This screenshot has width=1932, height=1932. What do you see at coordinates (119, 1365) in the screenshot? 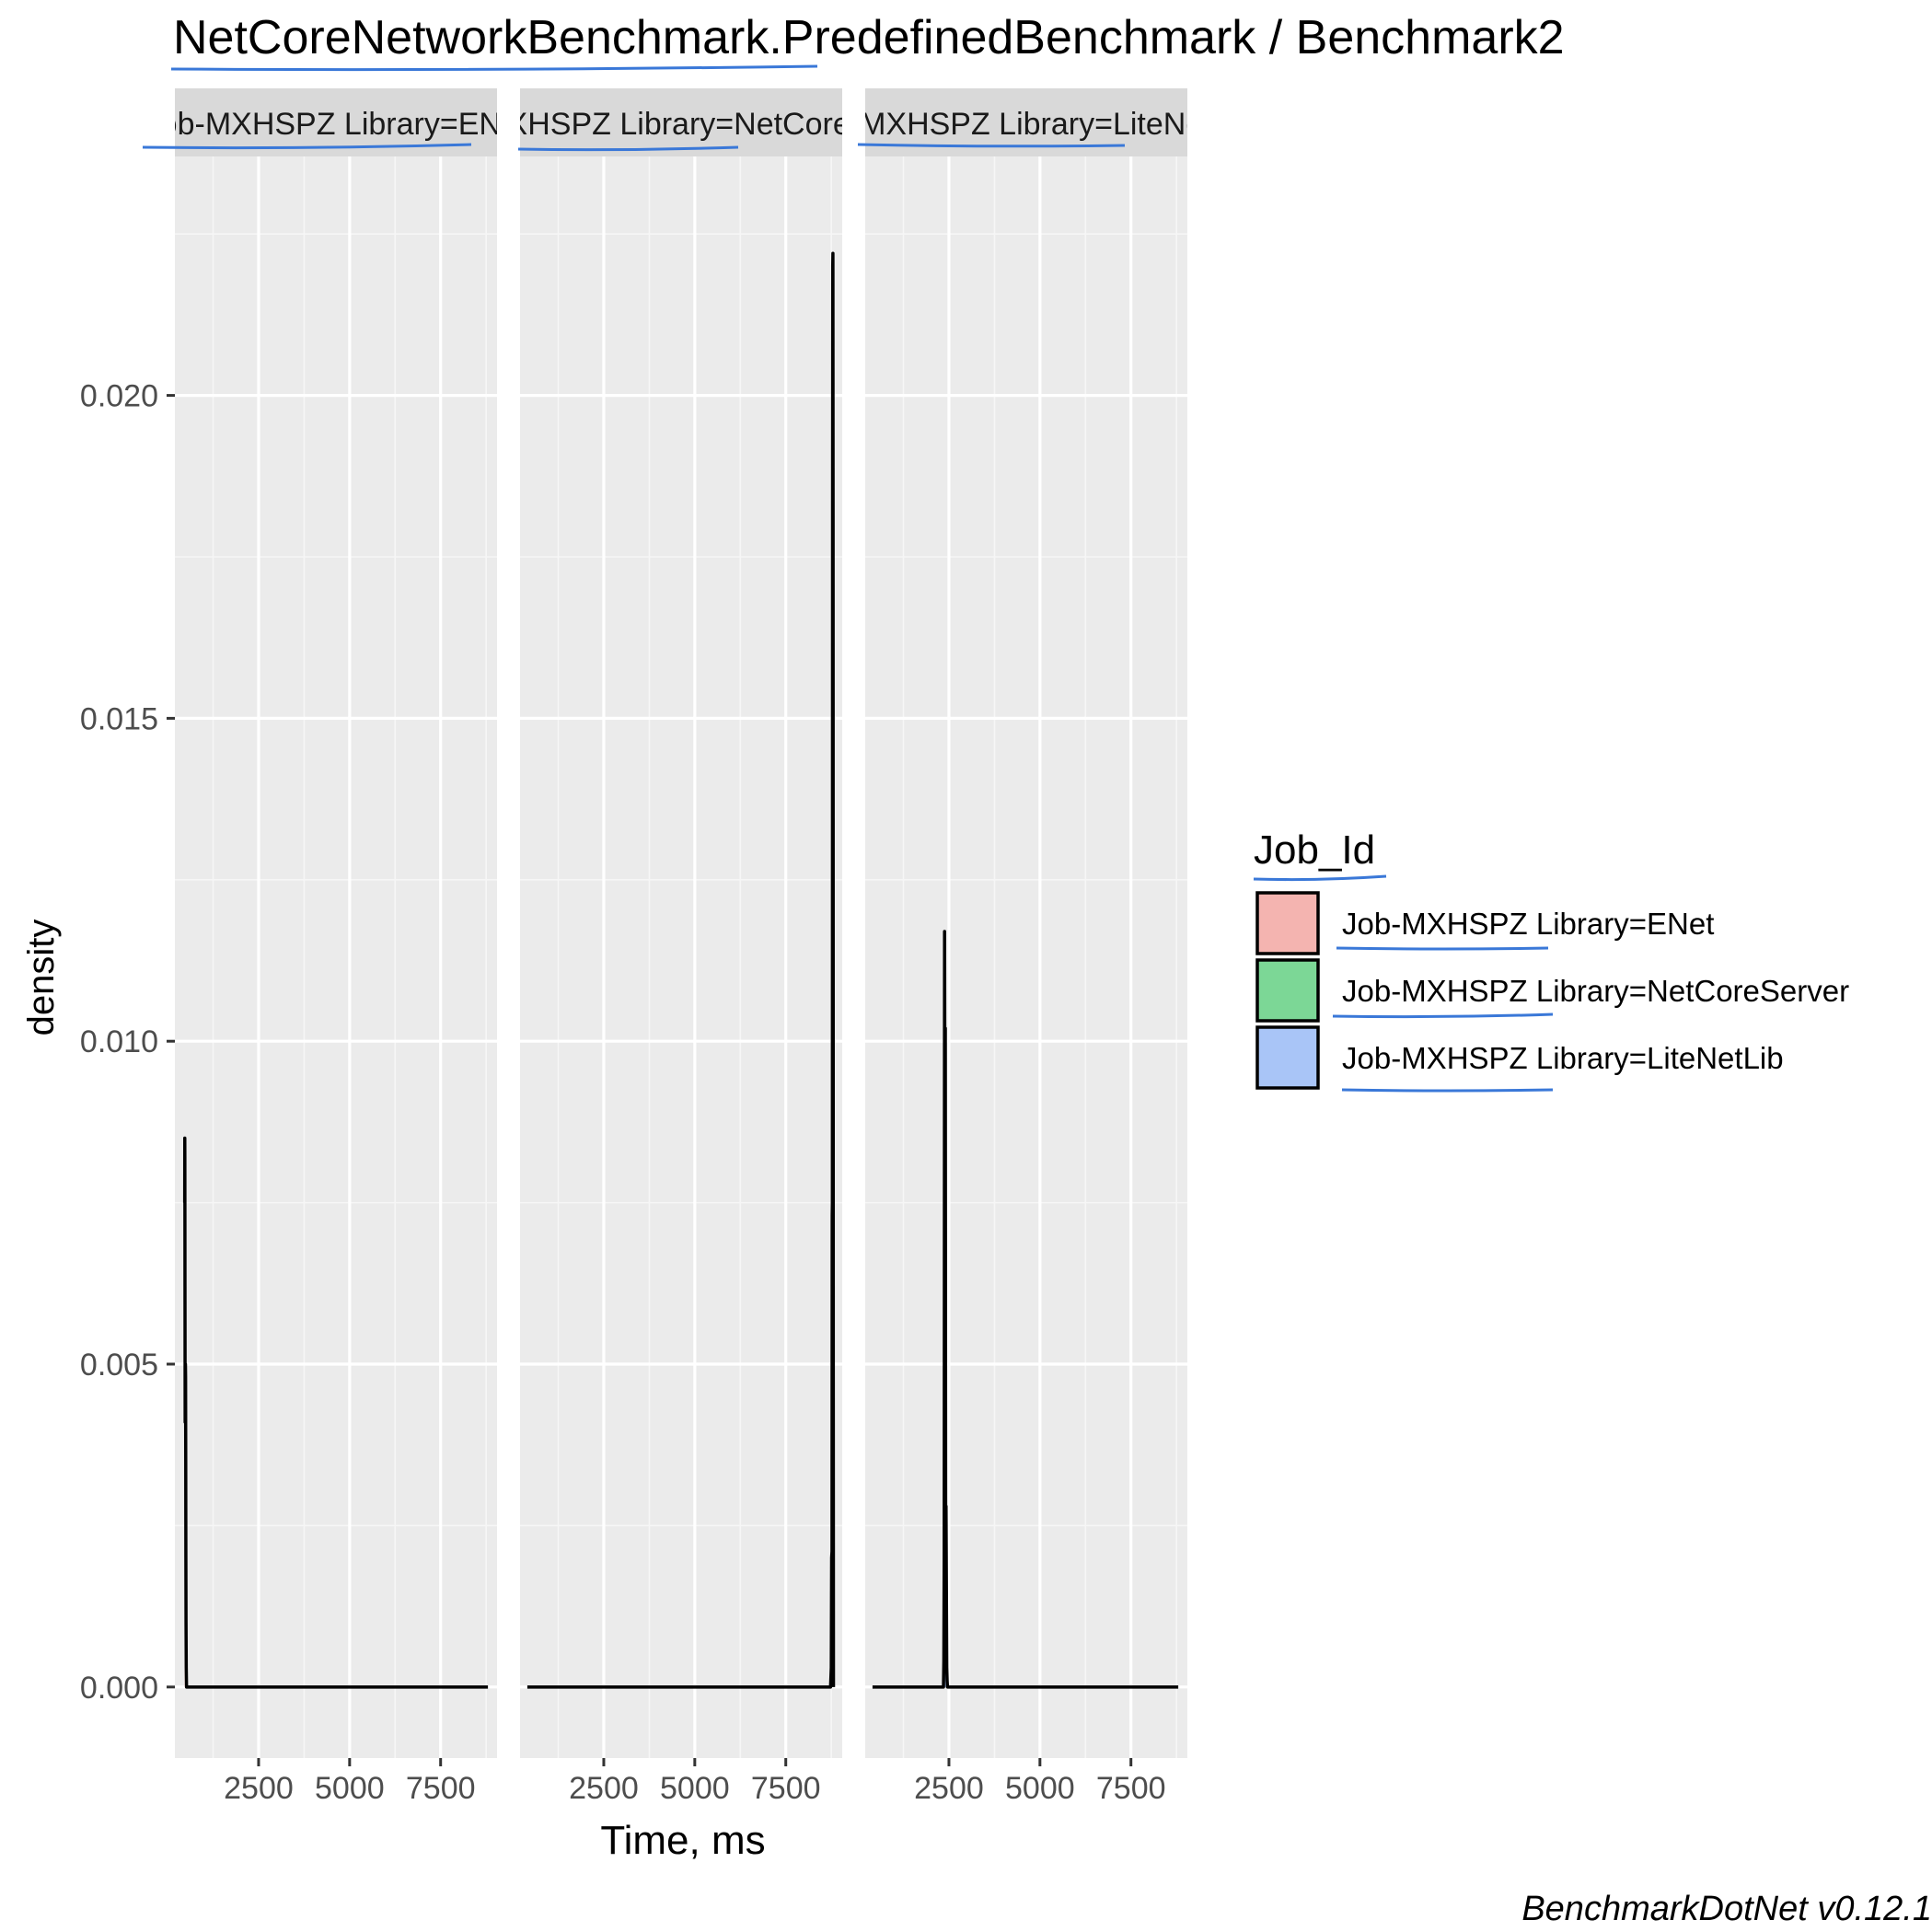
I see `y-tick-label: 0.005` at bounding box center [119, 1365].